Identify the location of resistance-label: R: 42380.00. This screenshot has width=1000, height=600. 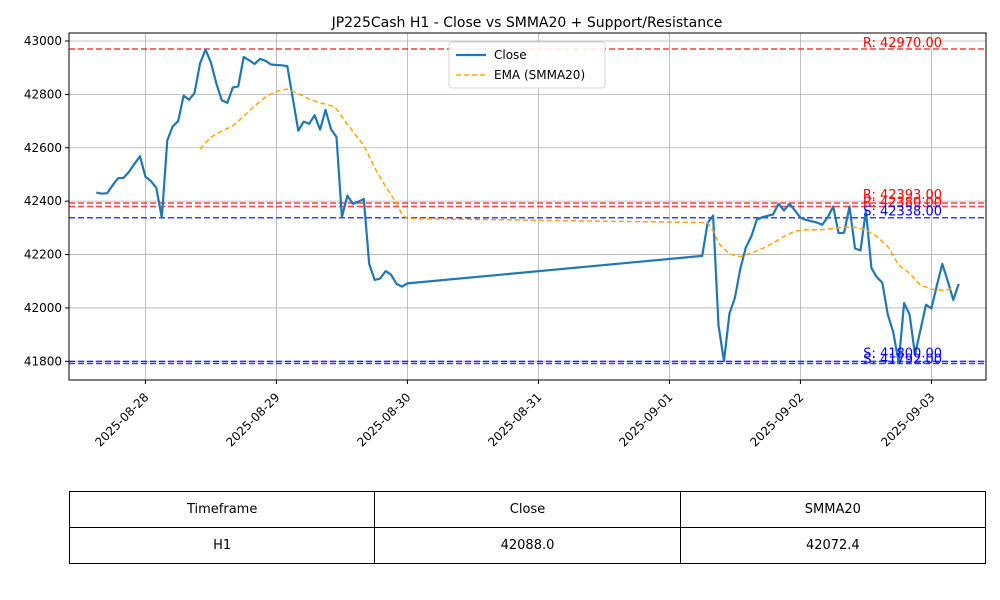
(902, 203).